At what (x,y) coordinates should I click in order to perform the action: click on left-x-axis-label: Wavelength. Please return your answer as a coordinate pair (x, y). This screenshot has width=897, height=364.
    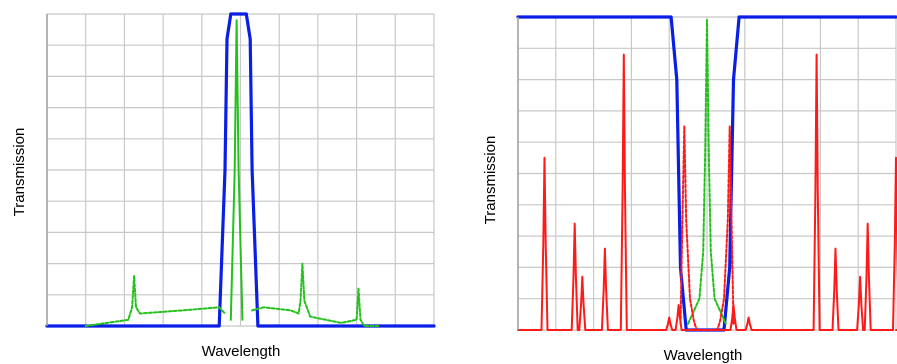
    Looking at the image, I should click on (241, 351).